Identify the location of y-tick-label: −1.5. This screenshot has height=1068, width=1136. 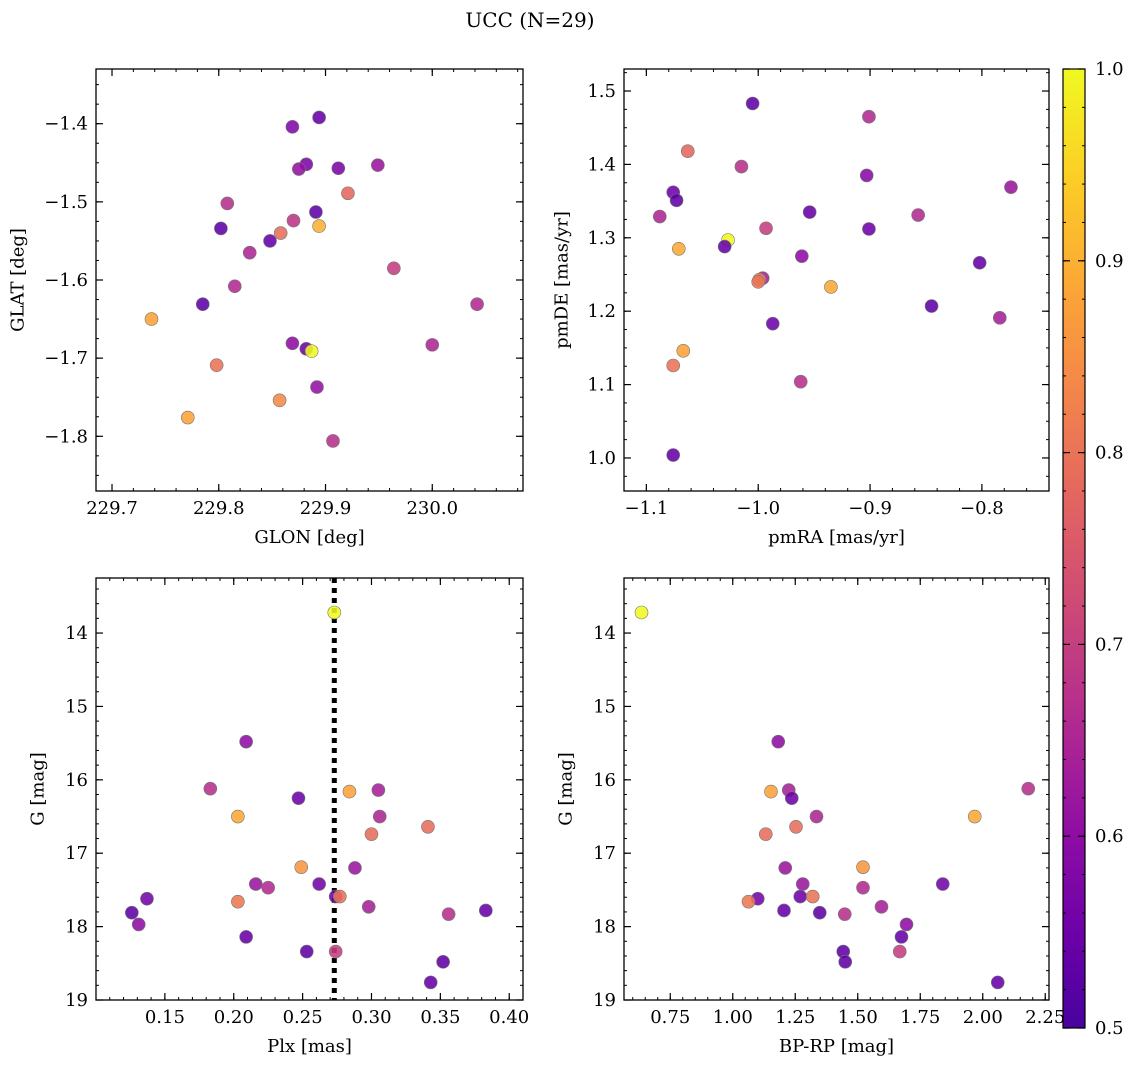
(66, 202).